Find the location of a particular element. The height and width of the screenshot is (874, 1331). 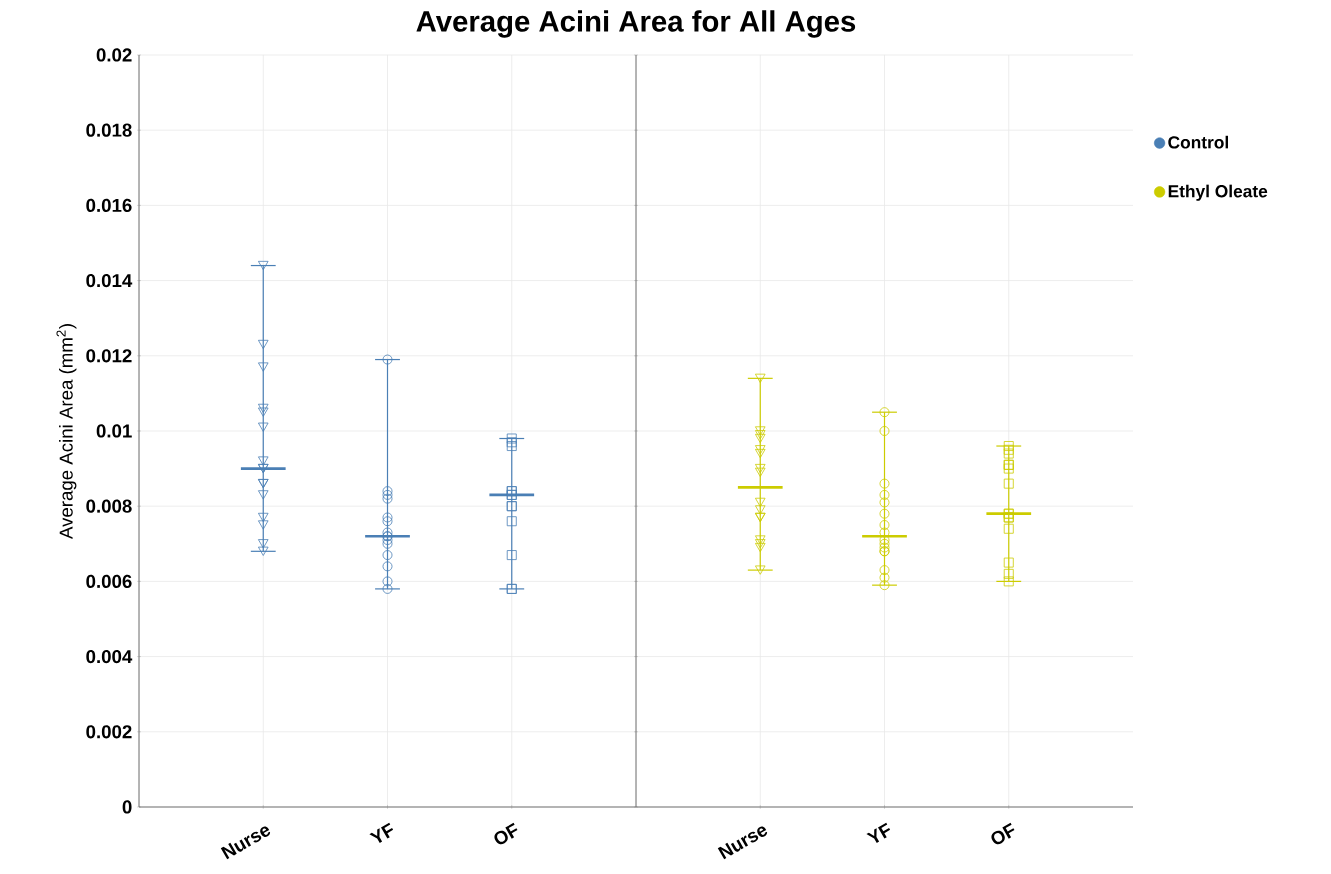

y-tick-label: 0.01 is located at coordinates (114, 431).